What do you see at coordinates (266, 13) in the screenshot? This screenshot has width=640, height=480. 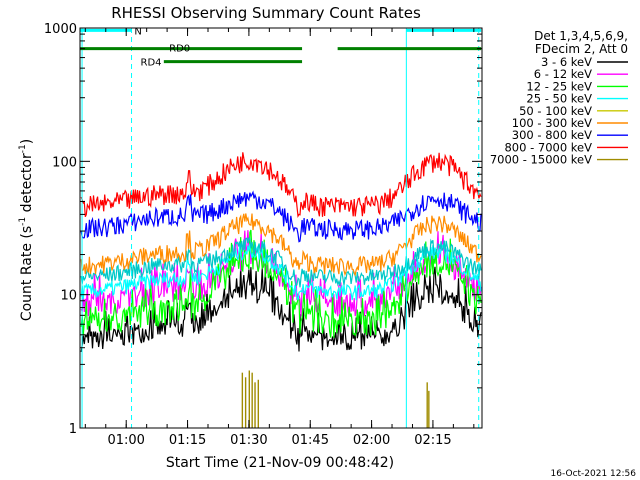 I see `chart-title: RHESSI Observing Summary Count Rates` at bounding box center [266, 13].